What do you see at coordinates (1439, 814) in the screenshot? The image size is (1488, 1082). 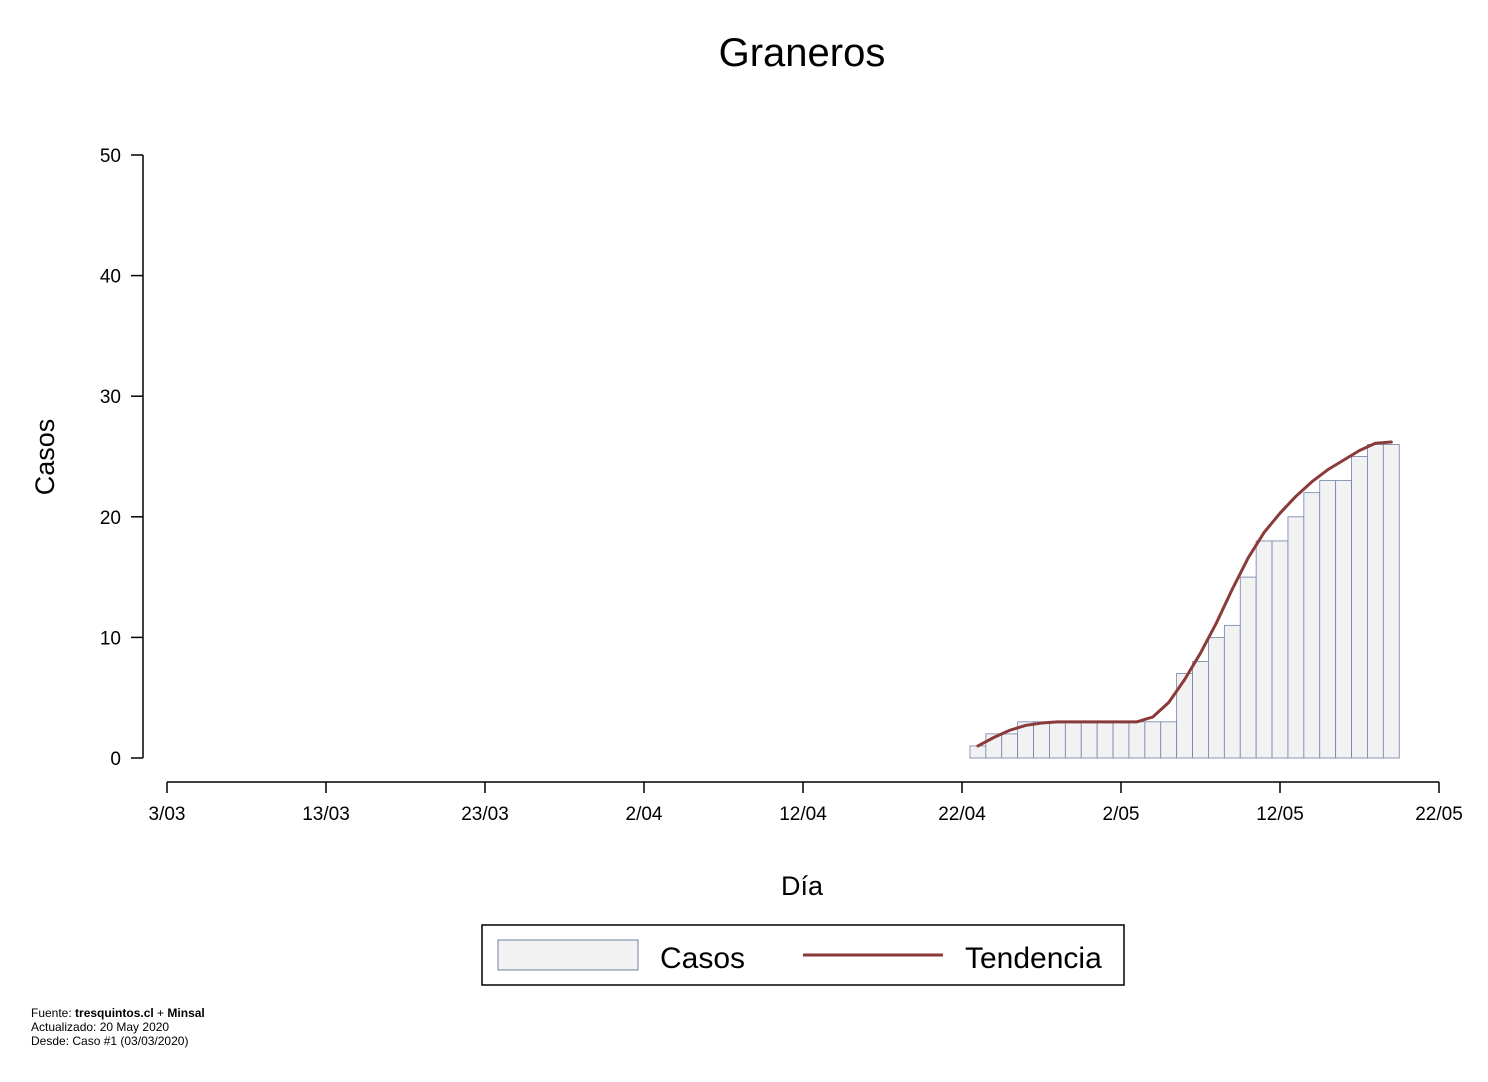 I see `x-tick-label-22/05: 22/05` at bounding box center [1439, 814].